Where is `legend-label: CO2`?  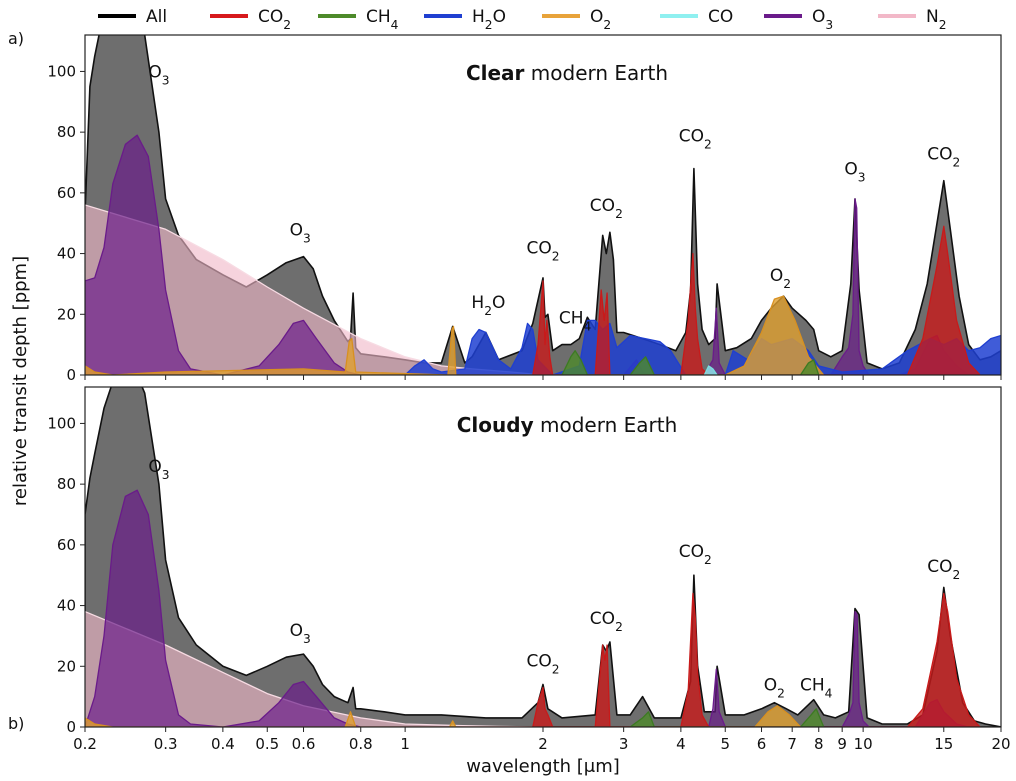
legend-label: CO2 is located at coordinates (274, 19).